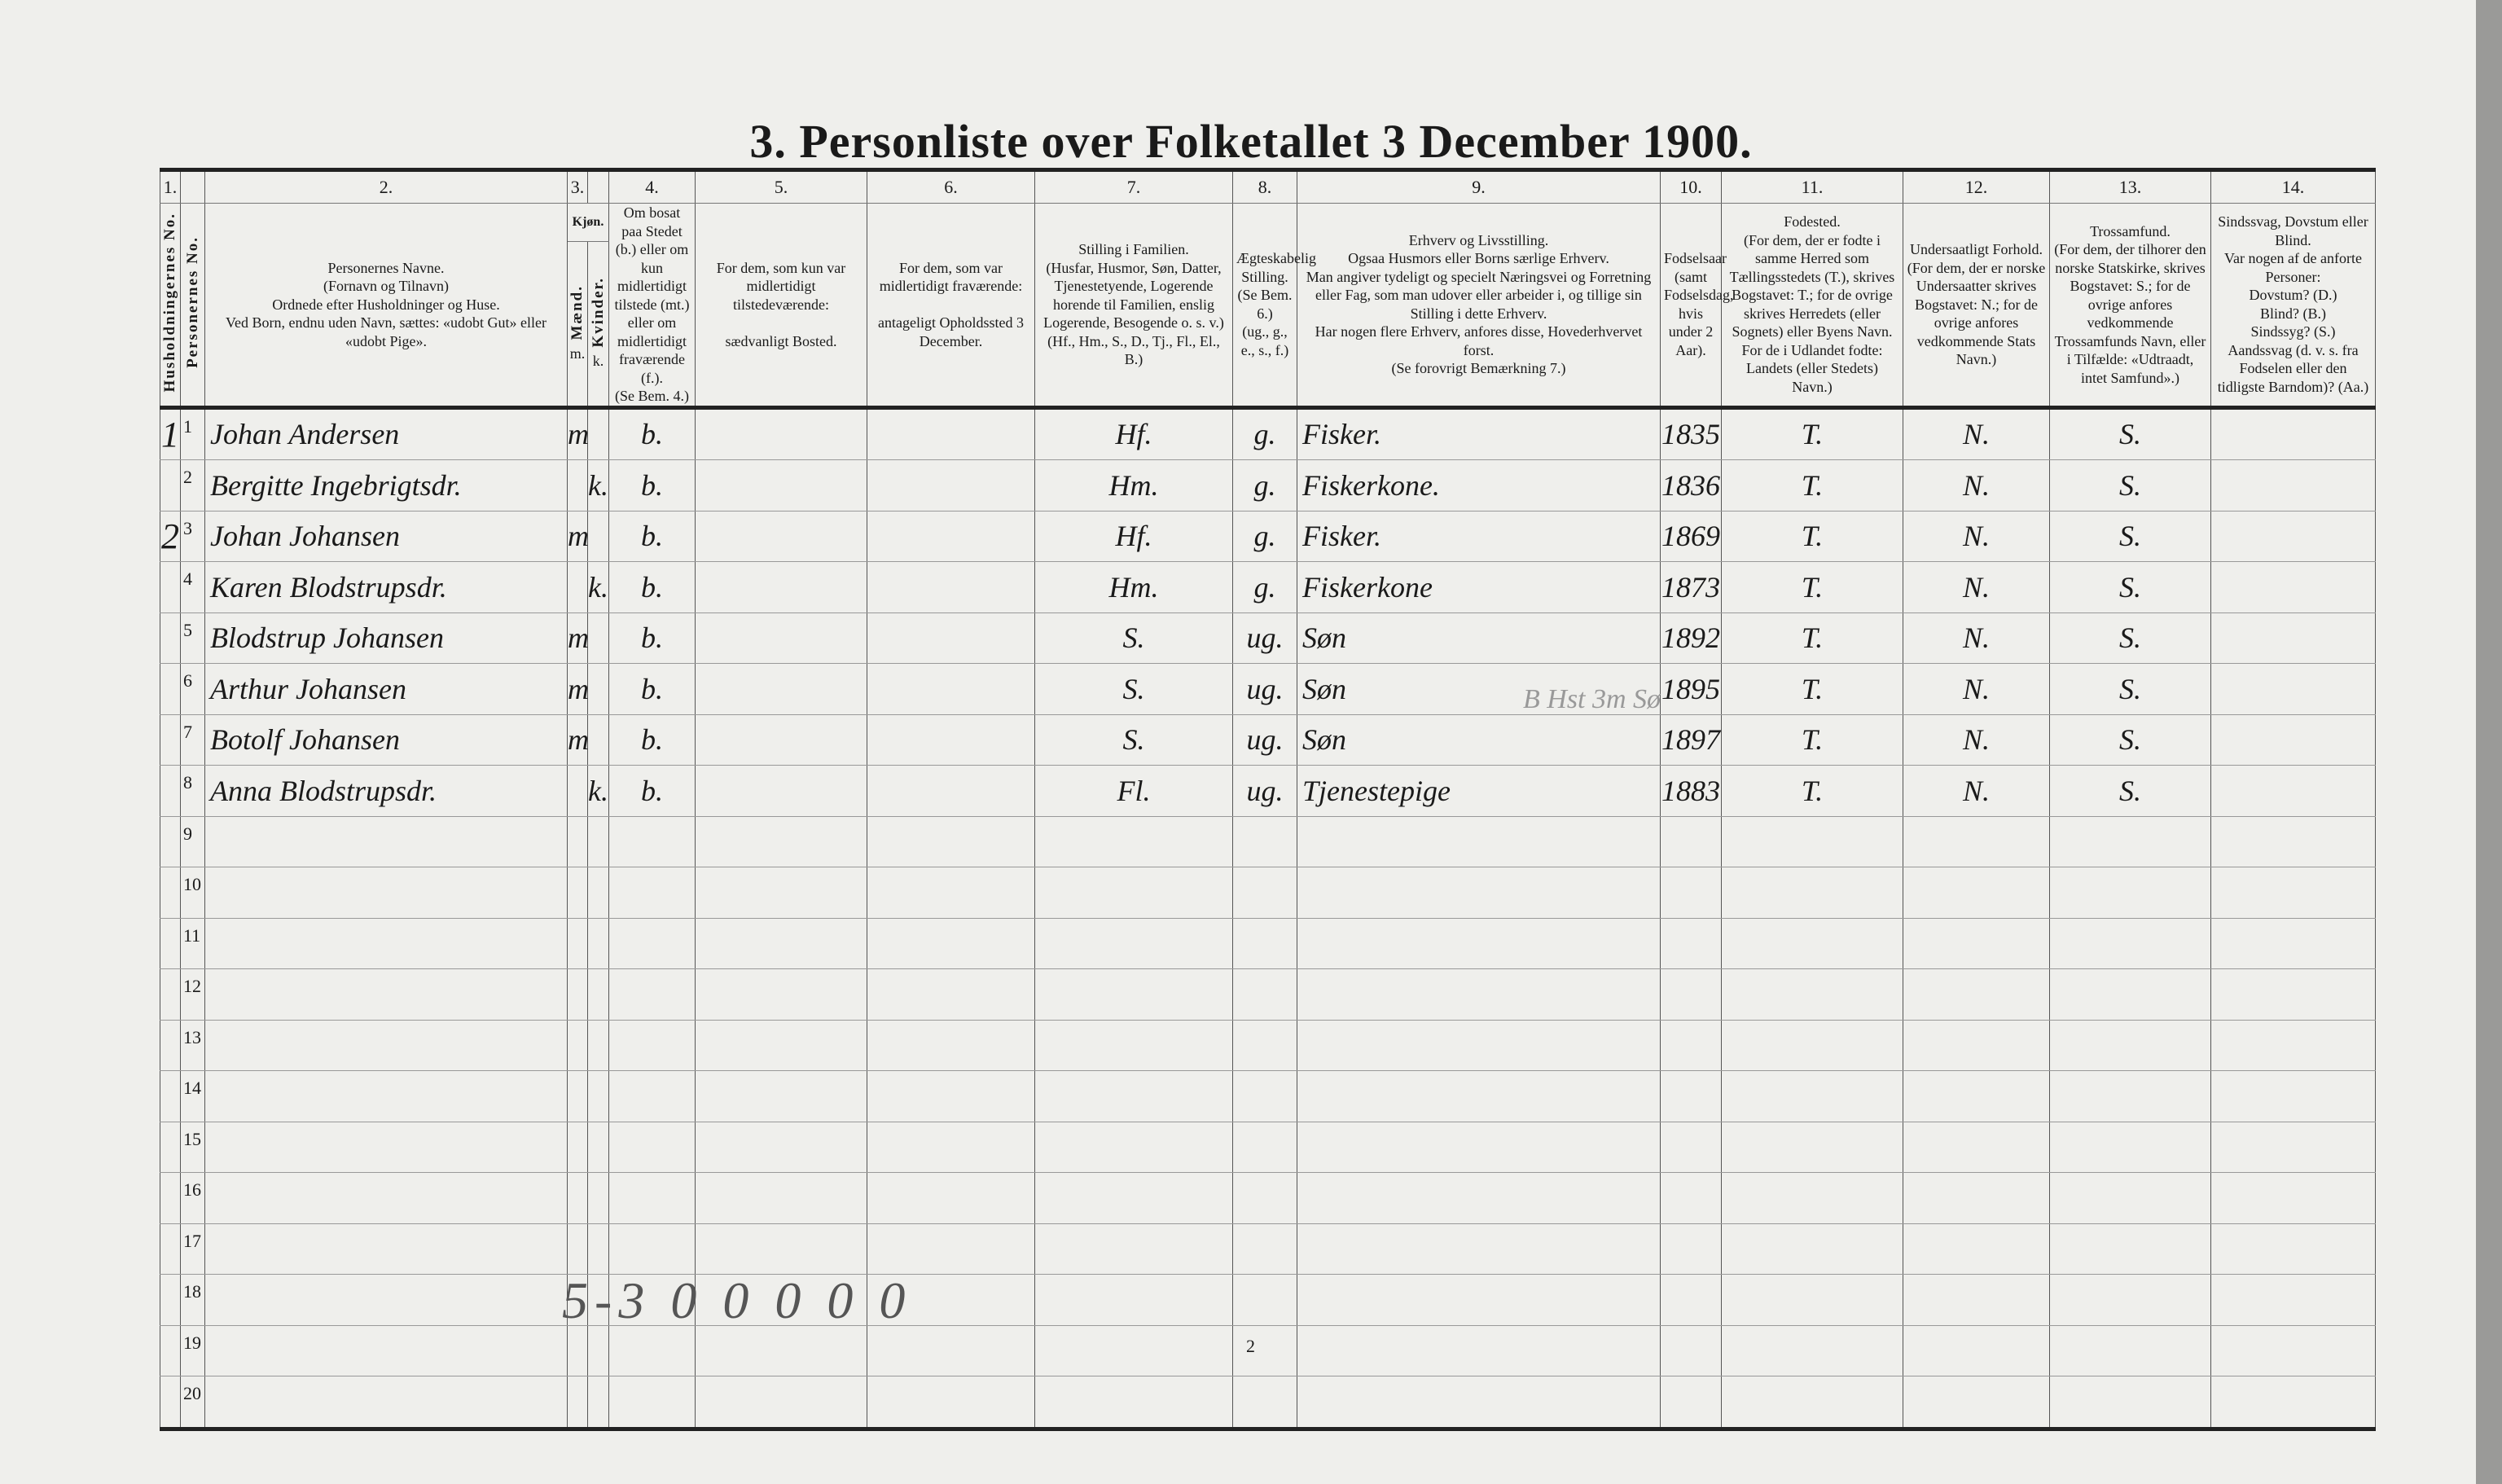  What do you see at coordinates (192, 186) in the screenshot?
I see `column-number` at bounding box center [192, 186].